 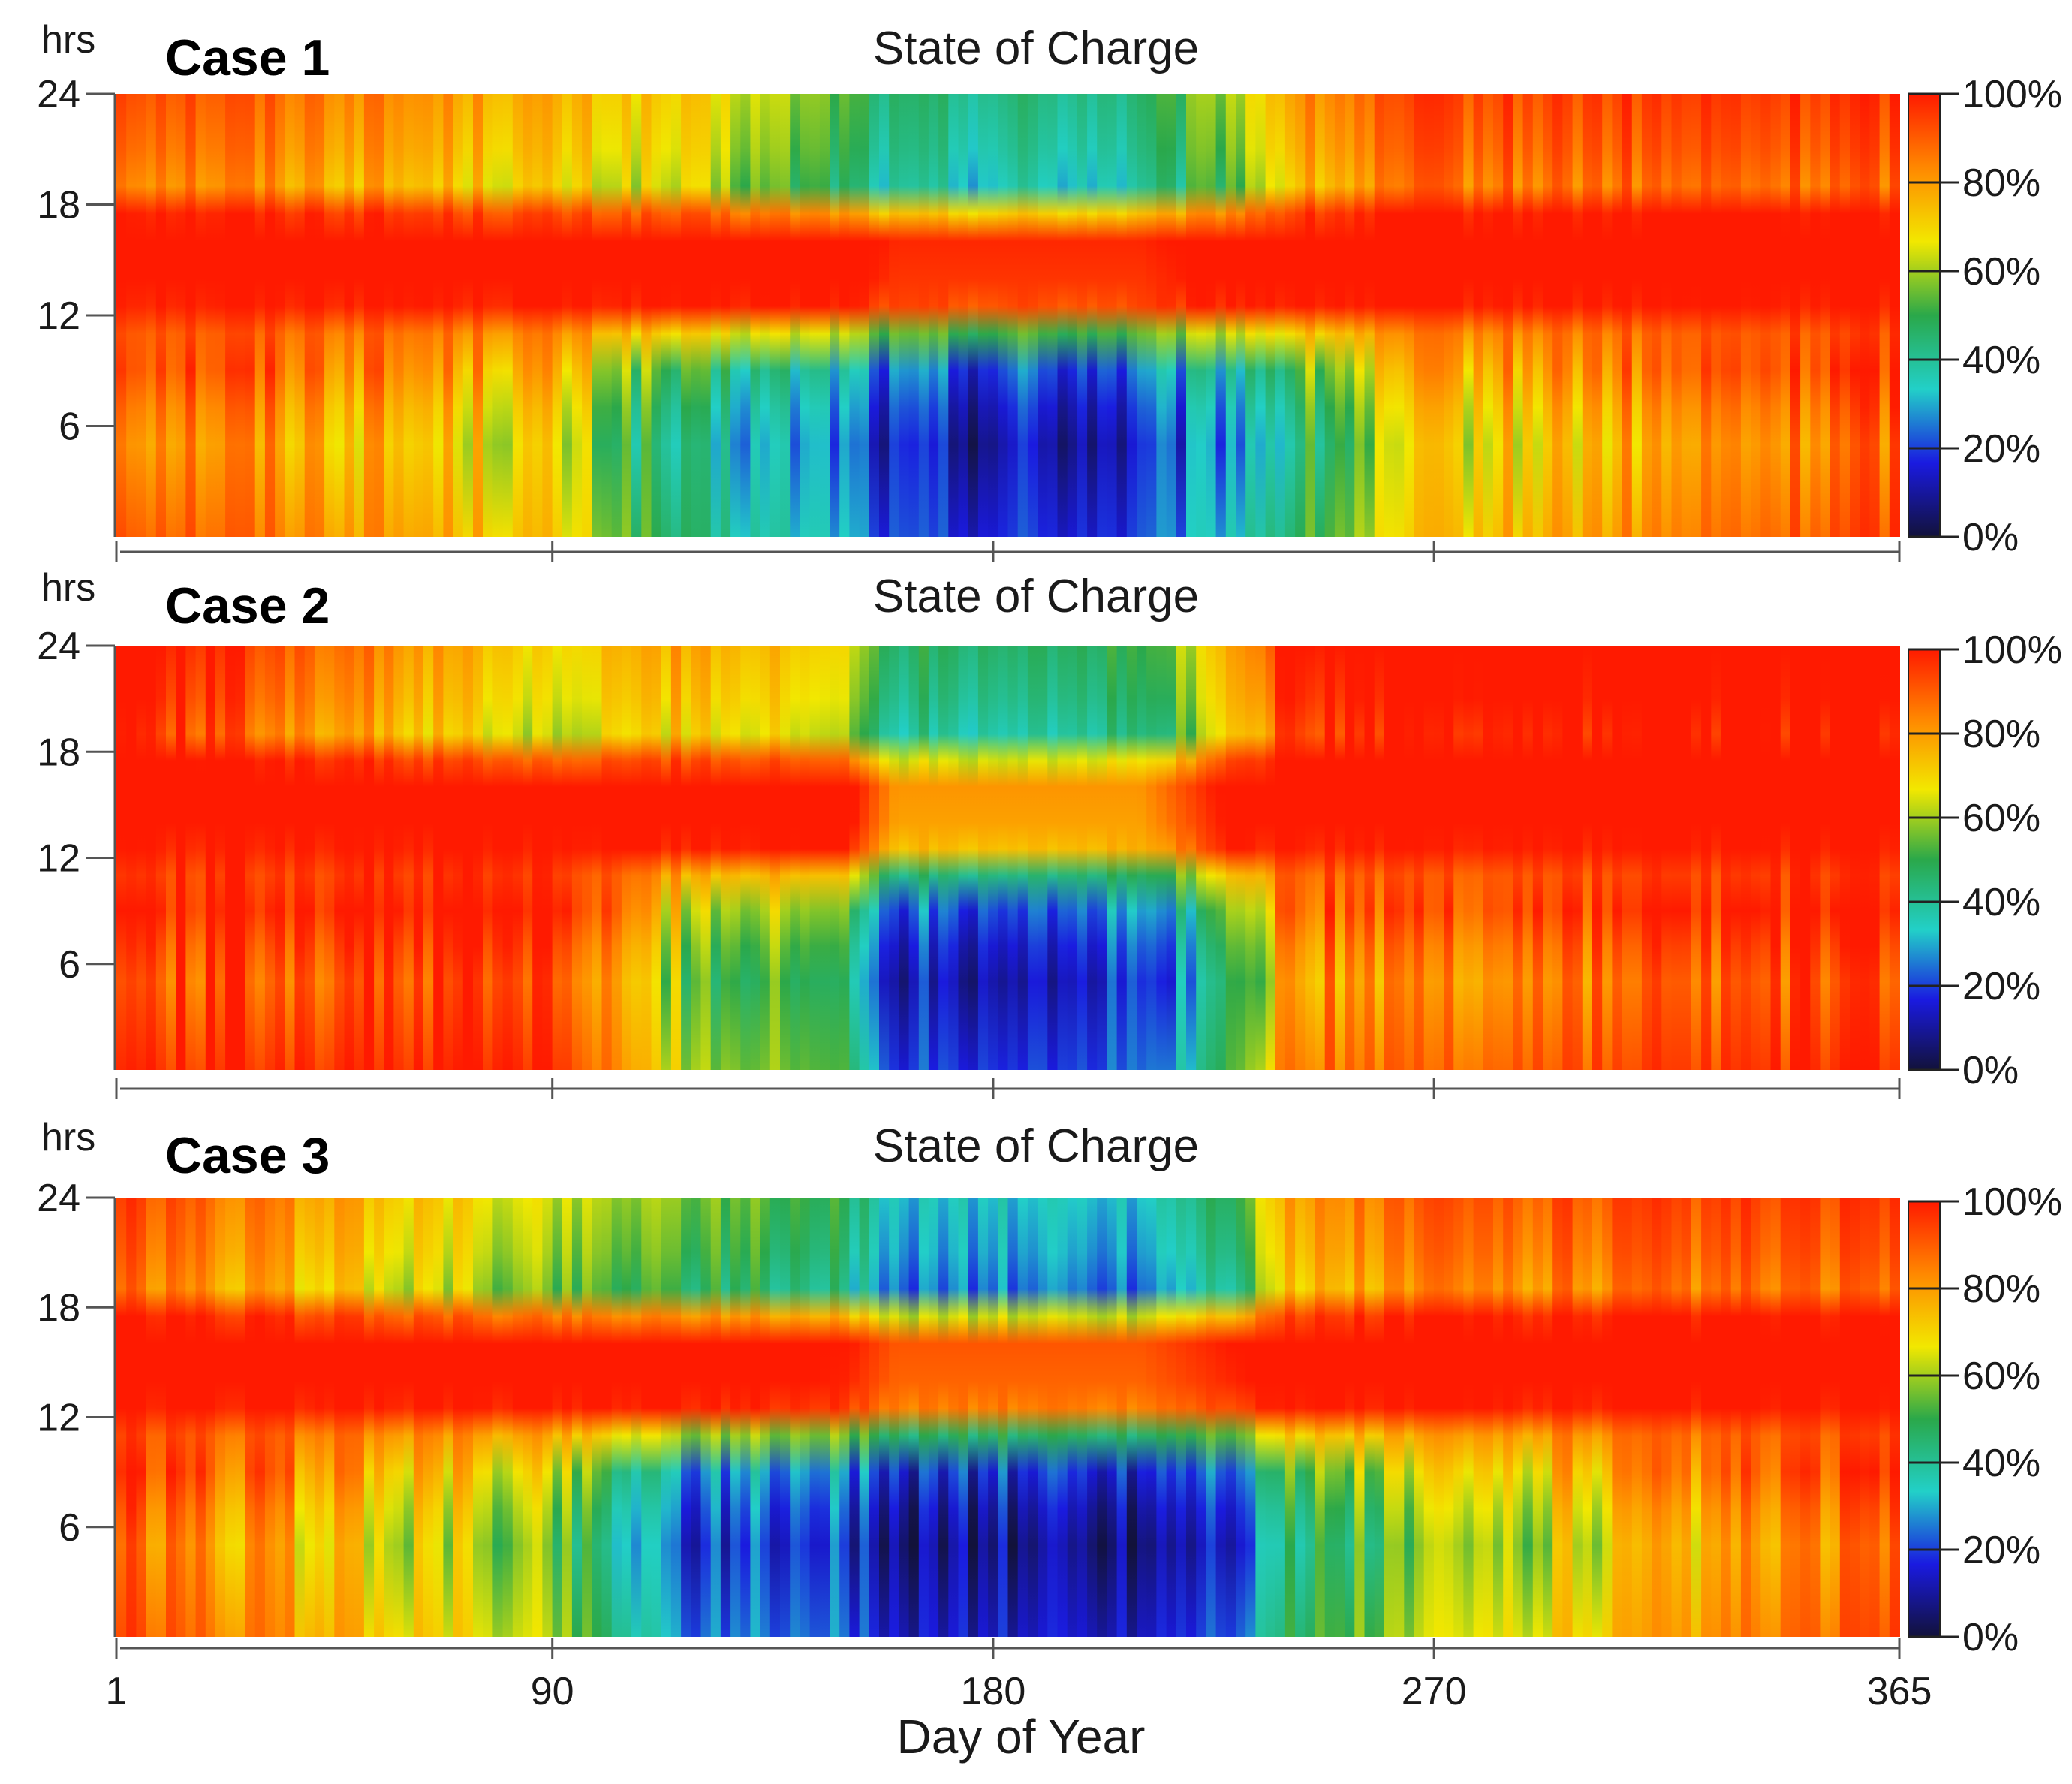 What do you see at coordinates (1985, 316) in the screenshot?
I see `colorbar-case-1: 0% 20% 40% 60% 80% 100%` at bounding box center [1985, 316].